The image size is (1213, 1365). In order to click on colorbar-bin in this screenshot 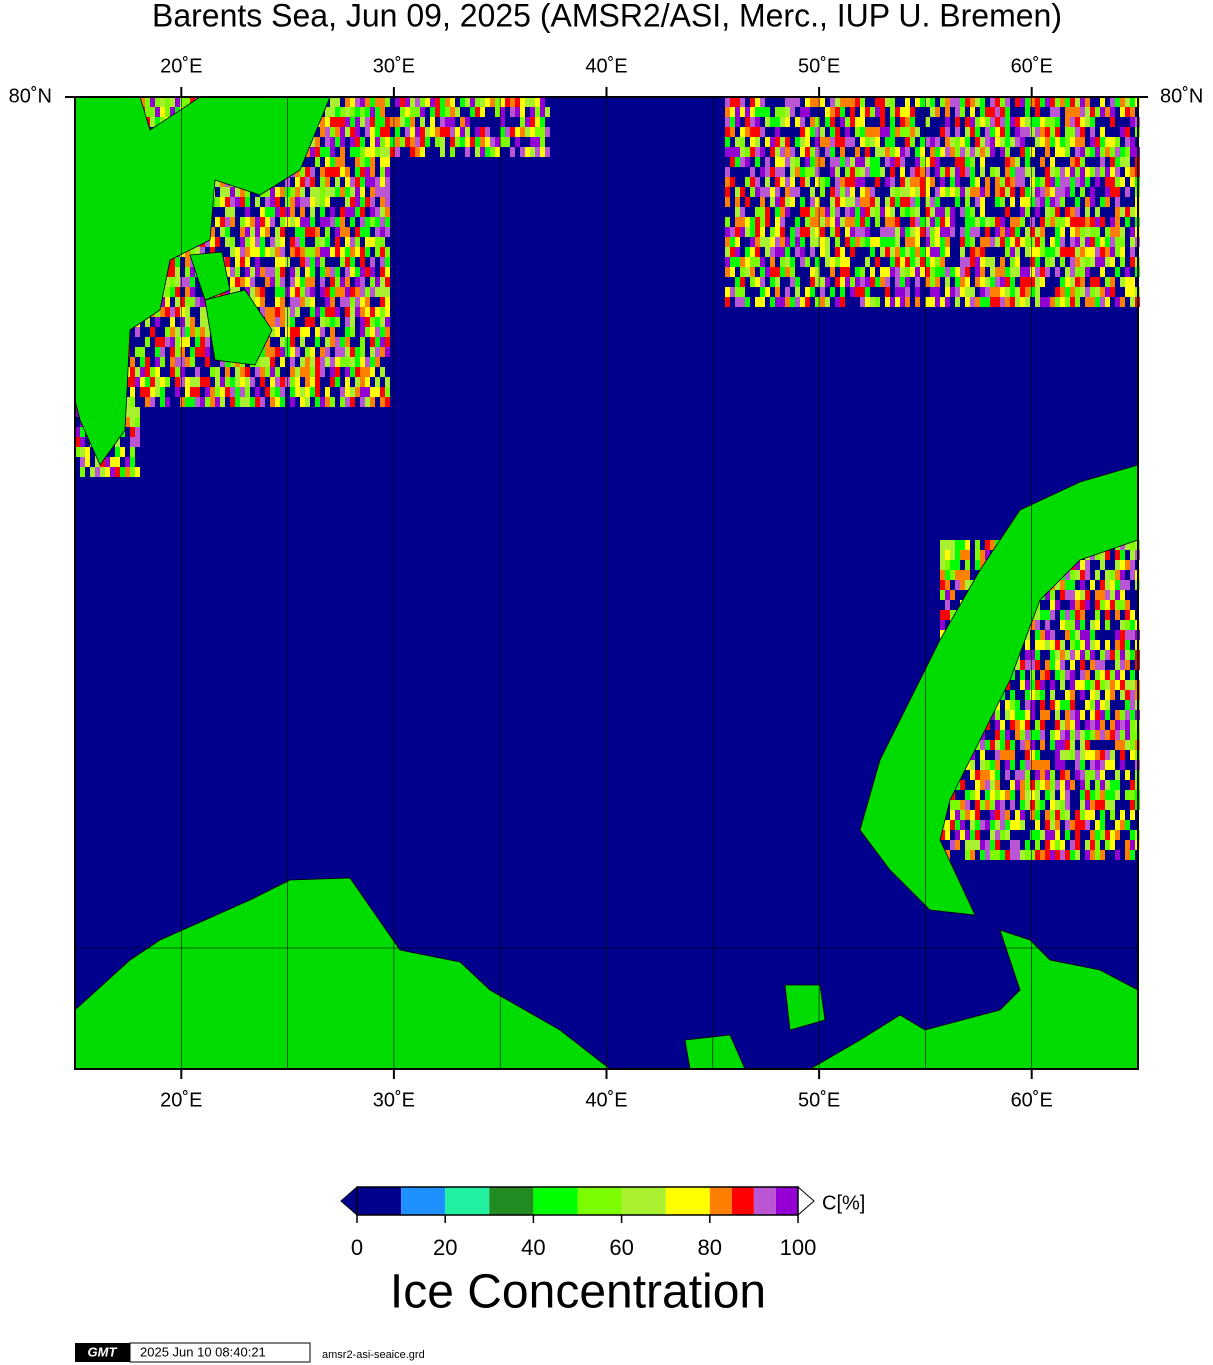, I will do `click(467, 1201)`.